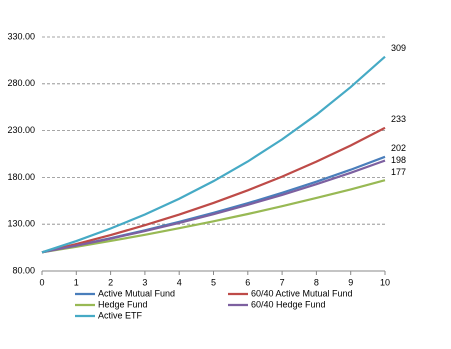 The height and width of the screenshot is (349, 451). Describe the element at coordinates (302, 293) in the screenshot. I see `legend-label: 60/40 Active Mutual Fund` at that location.